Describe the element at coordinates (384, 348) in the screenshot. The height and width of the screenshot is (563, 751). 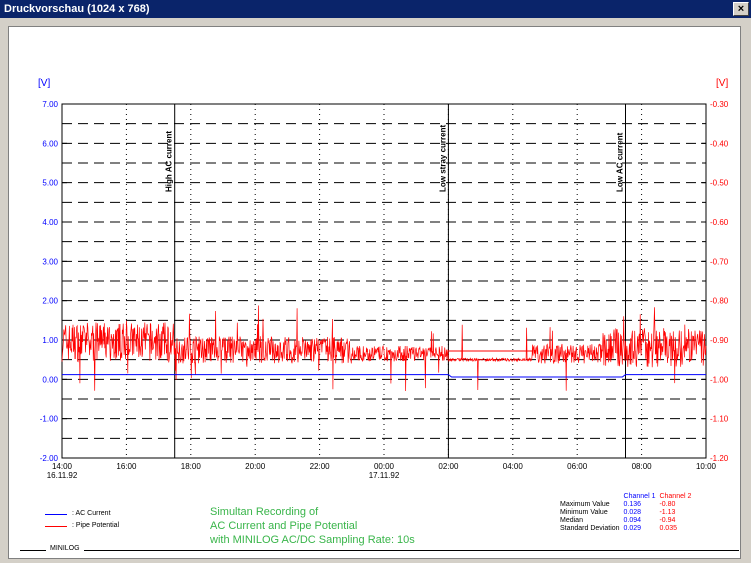
I see `series-pipe-potential` at that location.